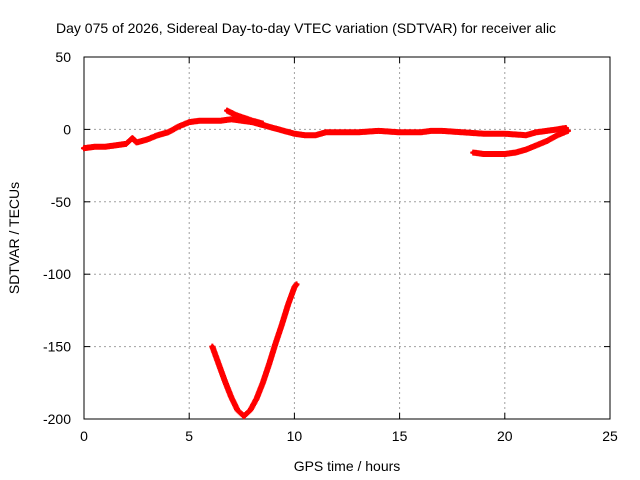  I want to click on x-axis-label: GPS time / hours, so click(347, 466).